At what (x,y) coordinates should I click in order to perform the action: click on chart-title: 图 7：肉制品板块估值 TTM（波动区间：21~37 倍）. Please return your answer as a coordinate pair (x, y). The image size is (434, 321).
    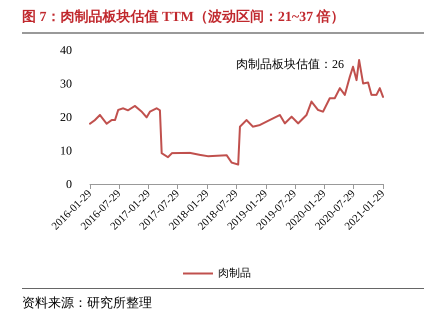
    Looking at the image, I should click on (183, 17).